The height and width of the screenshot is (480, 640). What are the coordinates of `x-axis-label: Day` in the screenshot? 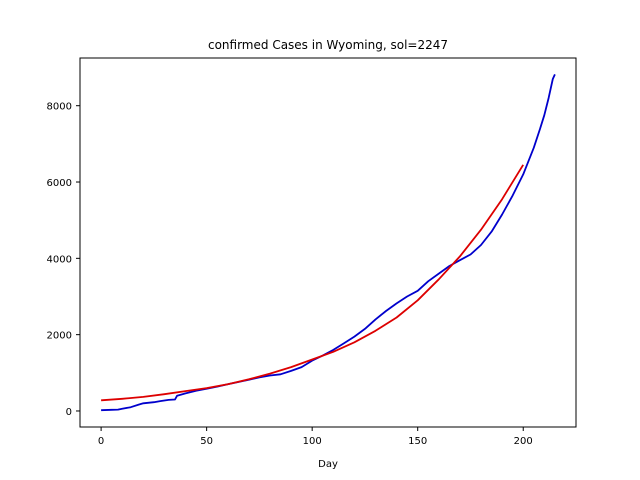 It's located at (328, 464).